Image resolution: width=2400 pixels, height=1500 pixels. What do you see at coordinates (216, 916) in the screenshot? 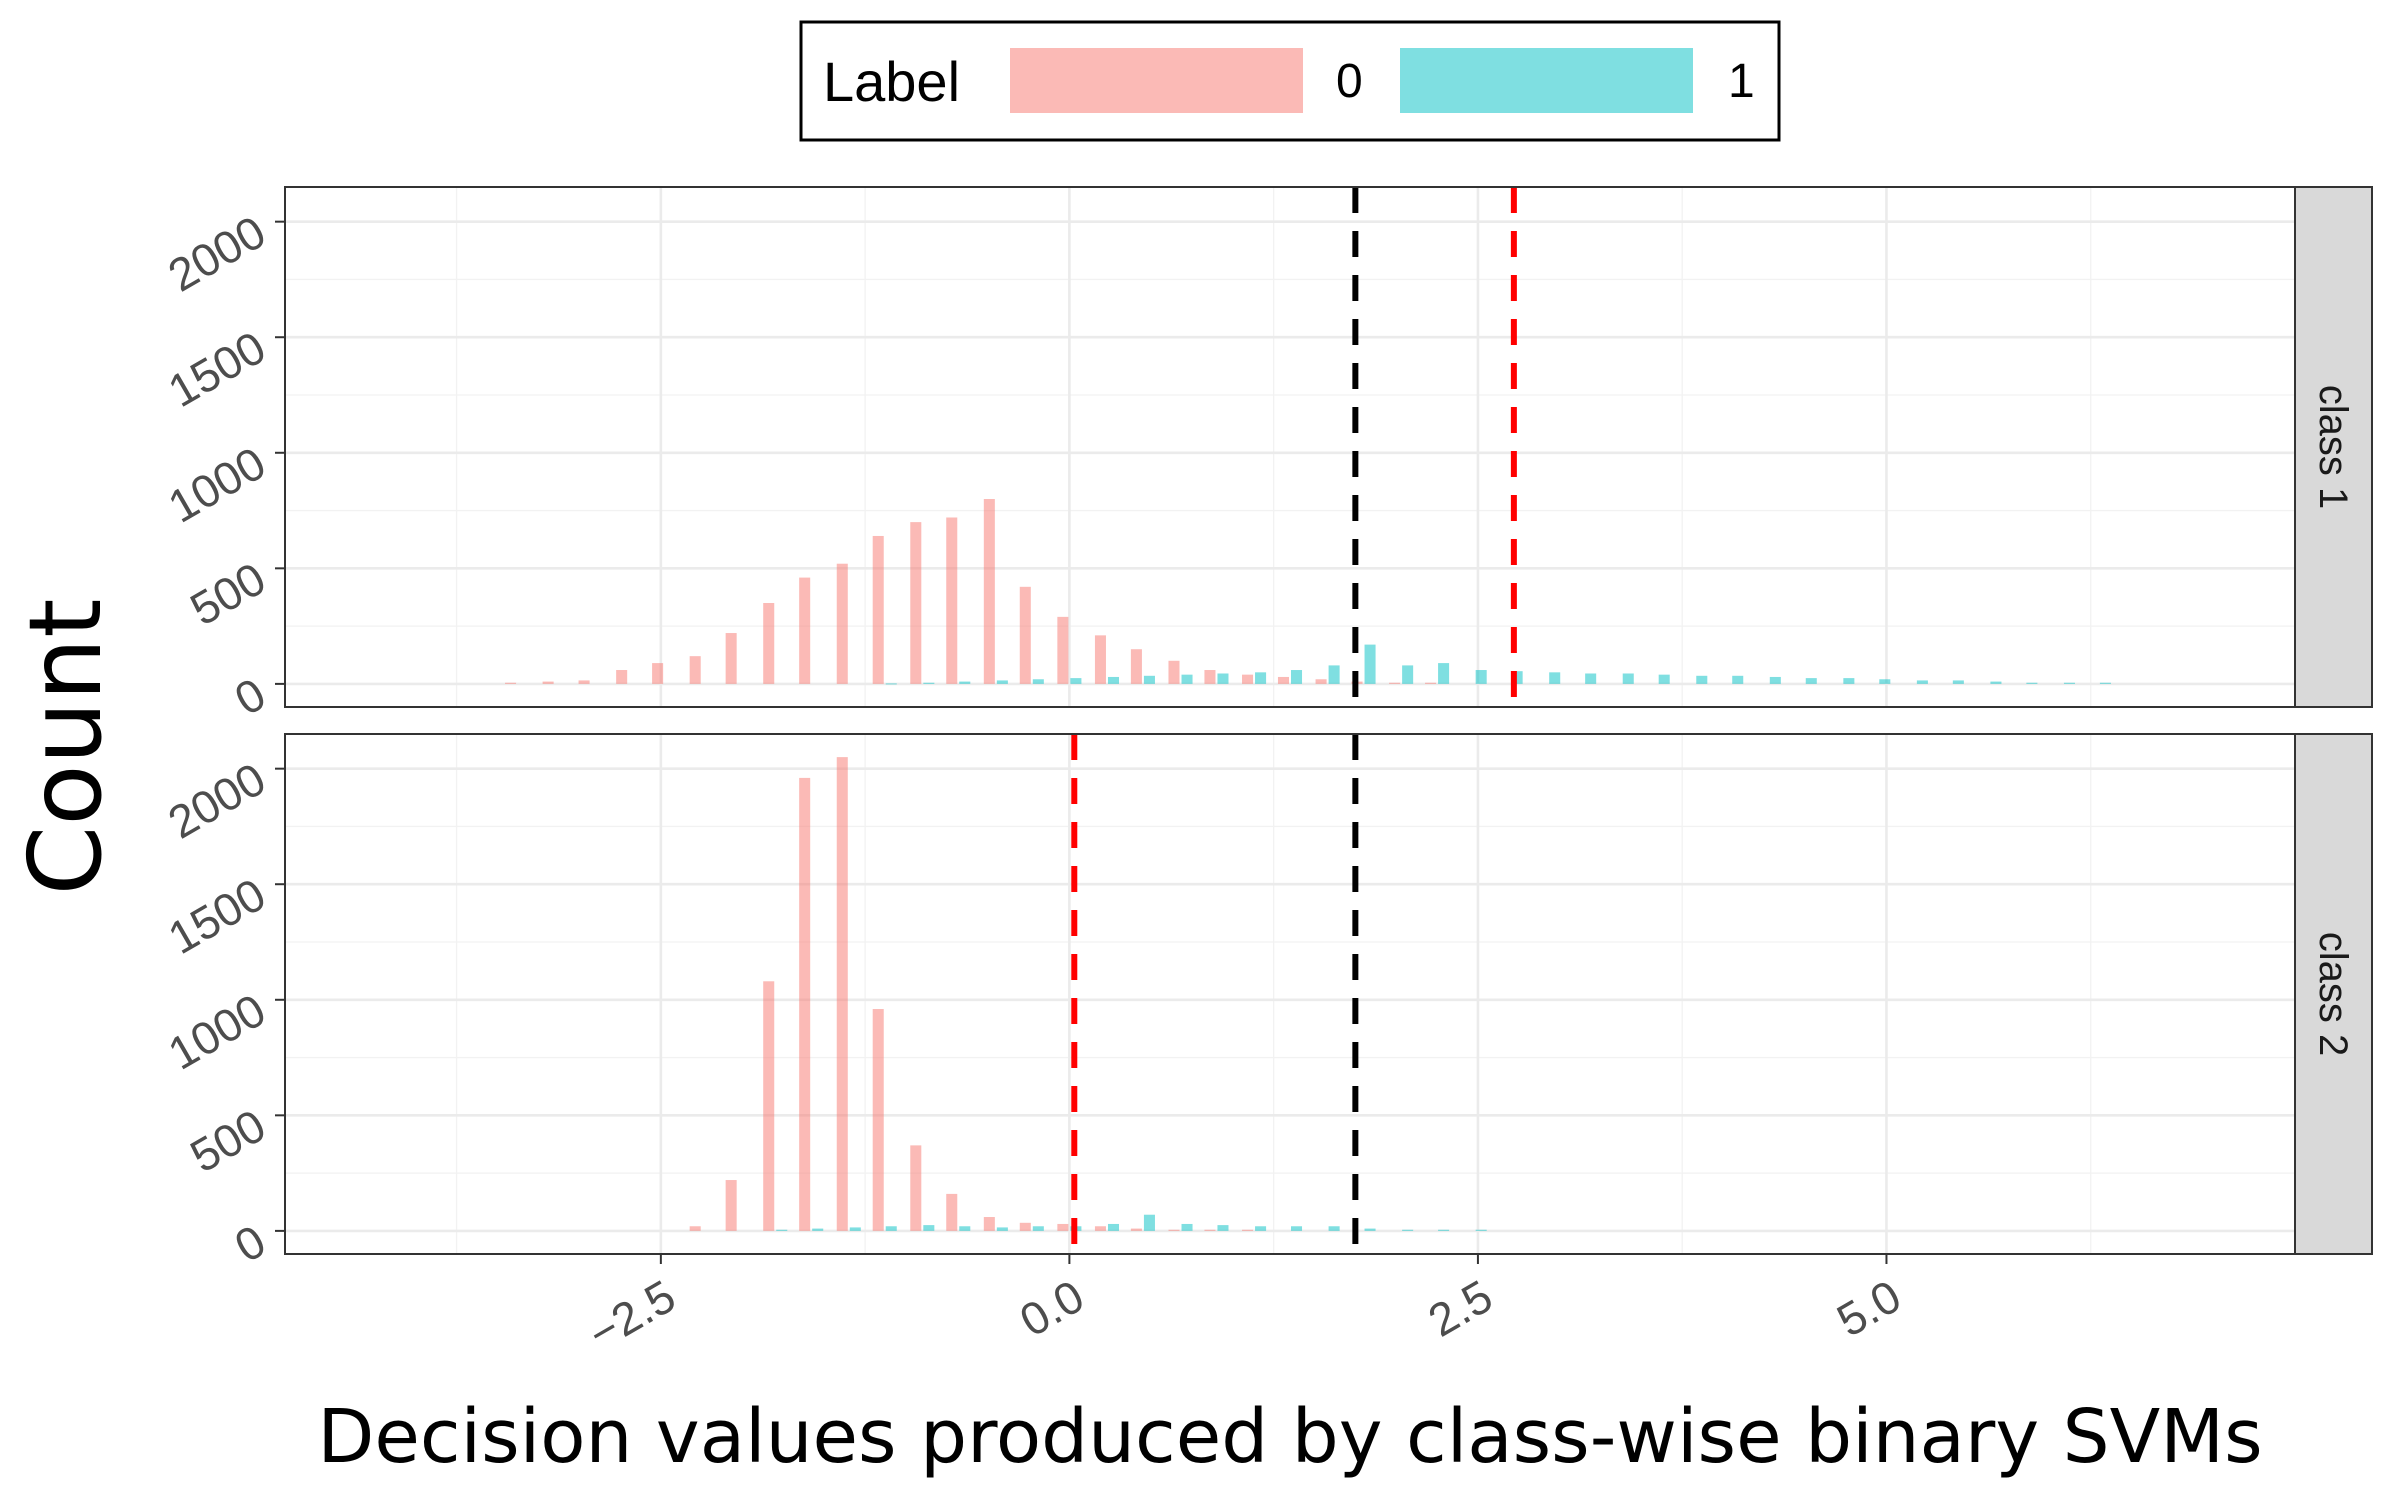
I see `y-tick-label: 1500` at bounding box center [216, 916].